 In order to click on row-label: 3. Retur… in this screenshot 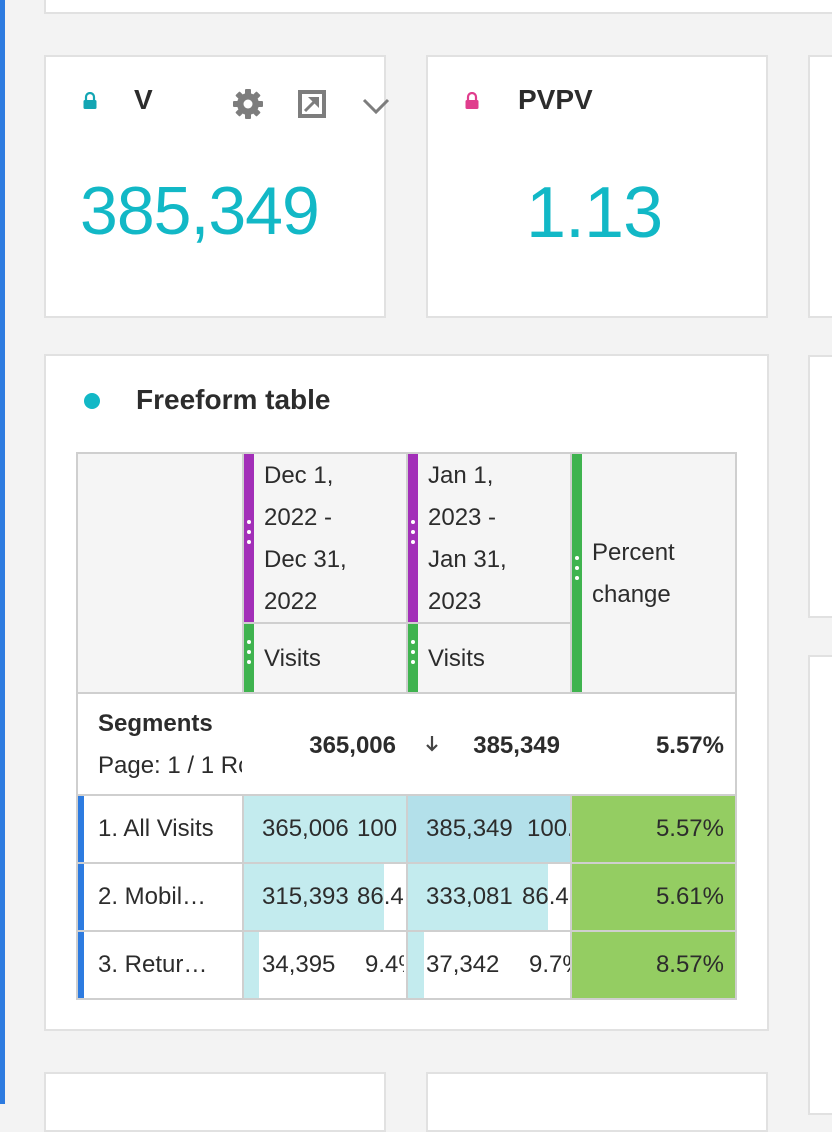, I will do `click(153, 964)`.